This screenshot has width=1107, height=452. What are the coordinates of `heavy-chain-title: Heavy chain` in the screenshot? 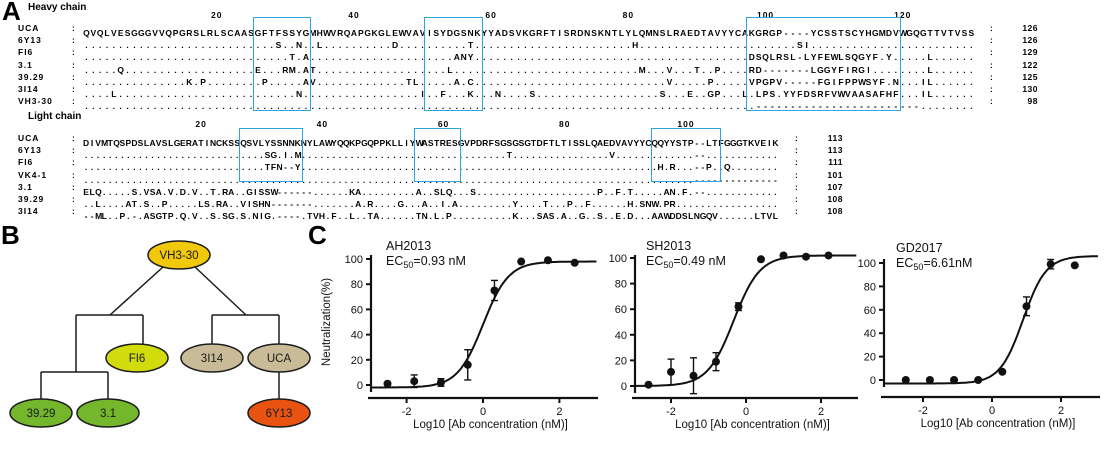 It's located at (57, 7).